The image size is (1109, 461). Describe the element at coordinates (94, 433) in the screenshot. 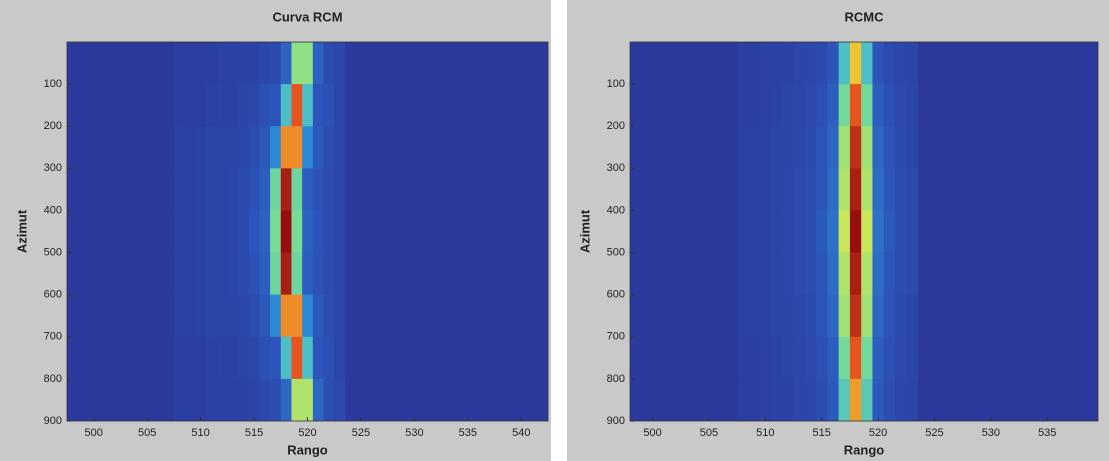

I see `x-tick-label: 500` at that location.